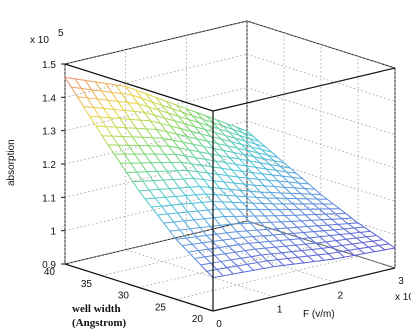 This screenshot has width=411, height=333. Describe the element at coordinates (49, 132) in the screenshot. I see `z-tick-label: 1.3` at that location.